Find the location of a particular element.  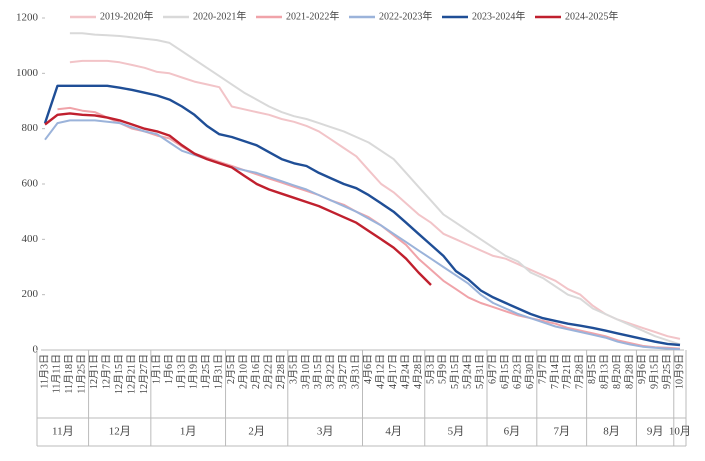

x-tick-label: 4月24日 is located at coordinates (405, 371).